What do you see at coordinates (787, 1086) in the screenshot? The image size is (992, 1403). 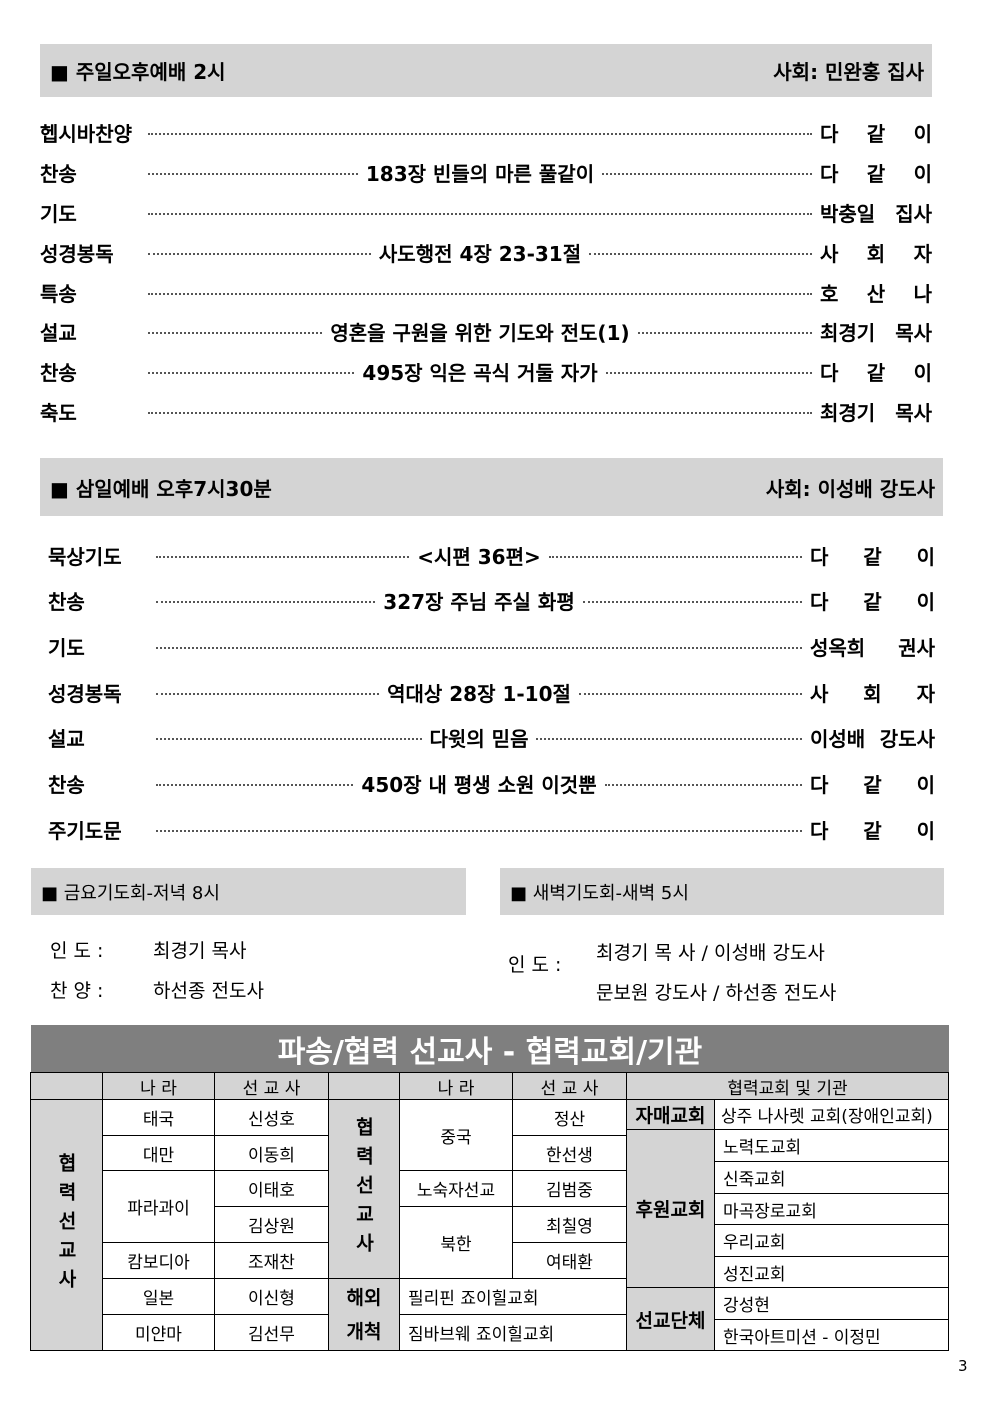 I see `header-church: 협력교회 및 기관` at bounding box center [787, 1086].